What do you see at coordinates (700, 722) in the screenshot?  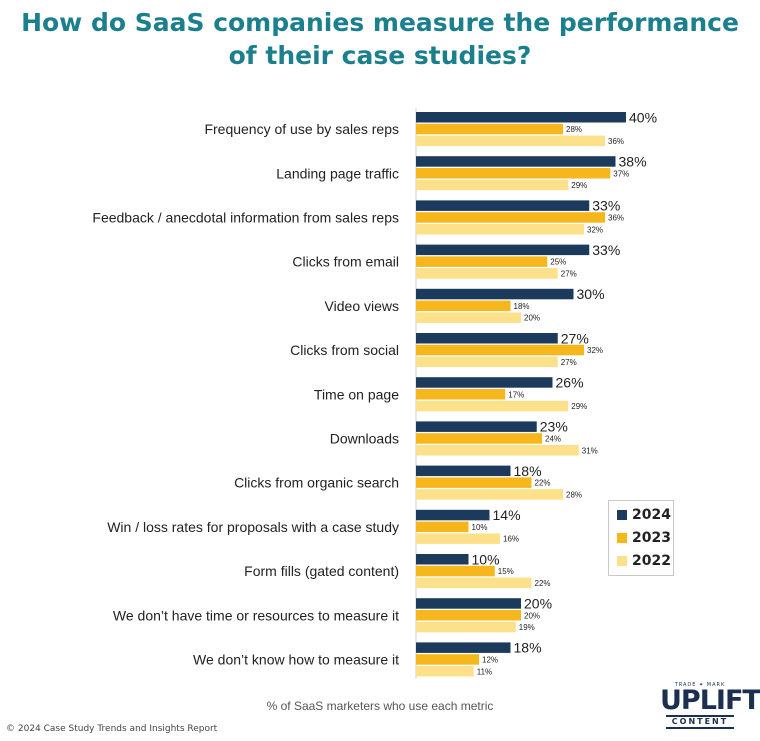 I see `logo-sub: CONTENT` at bounding box center [700, 722].